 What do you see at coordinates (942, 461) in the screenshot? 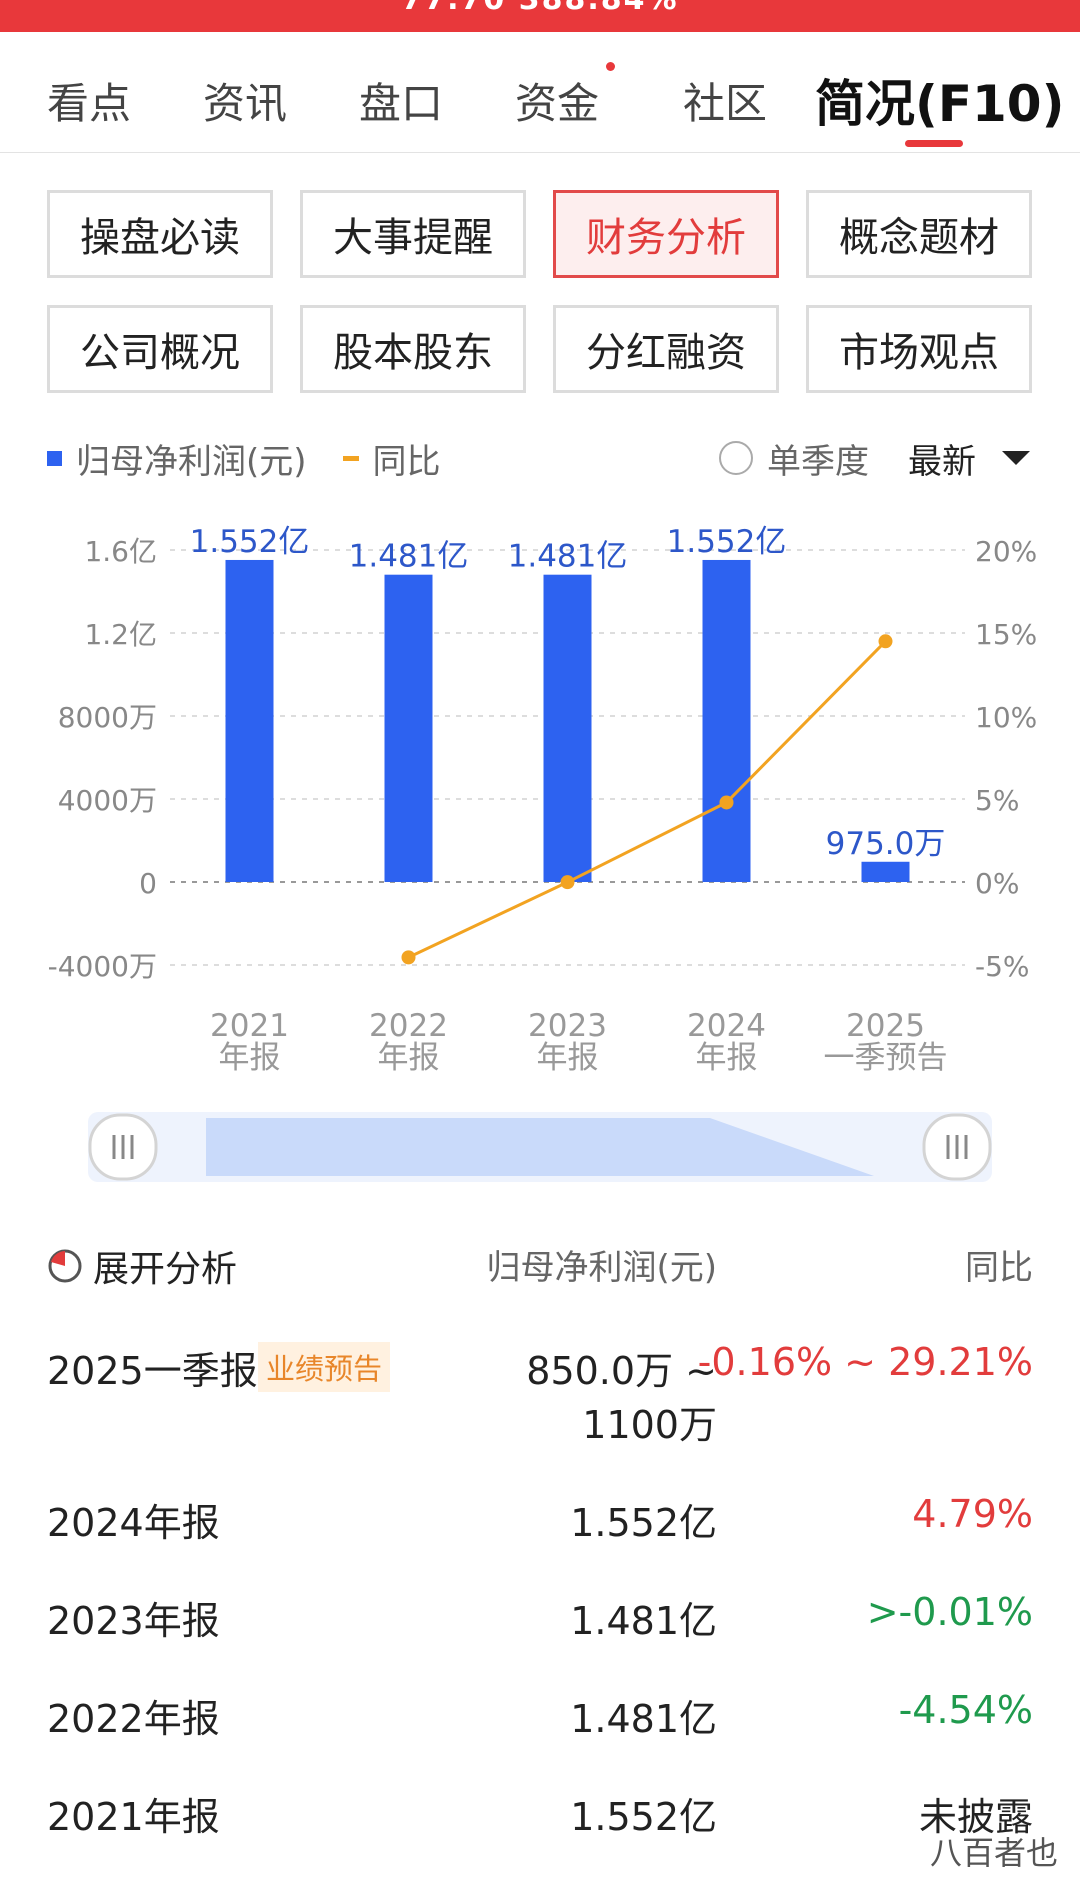
I see `period-dropdown-label: 最新` at bounding box center [942, 461].